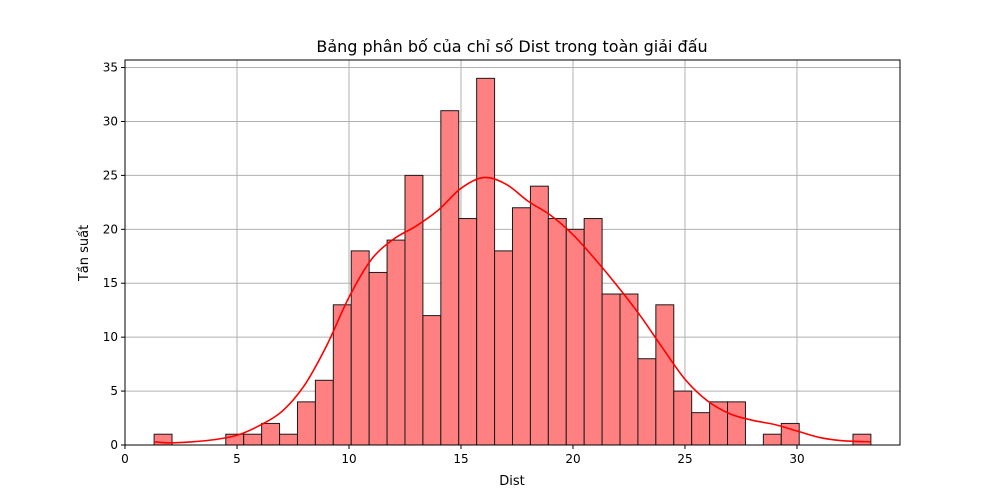 This screenshot has width=1000, height=500. What do you see at coordinates (110, 175) in the screenshot?
I see `y-tick-label: 25` at bounding box center [110, 175].